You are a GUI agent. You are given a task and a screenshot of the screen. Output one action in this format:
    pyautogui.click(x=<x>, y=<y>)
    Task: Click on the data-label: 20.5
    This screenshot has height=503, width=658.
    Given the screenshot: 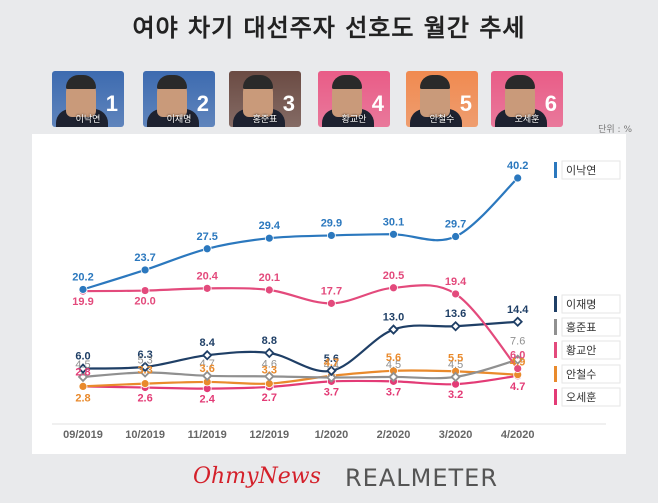 What is the action you would take?
    pyautogui.click(x=393, y=276)
    